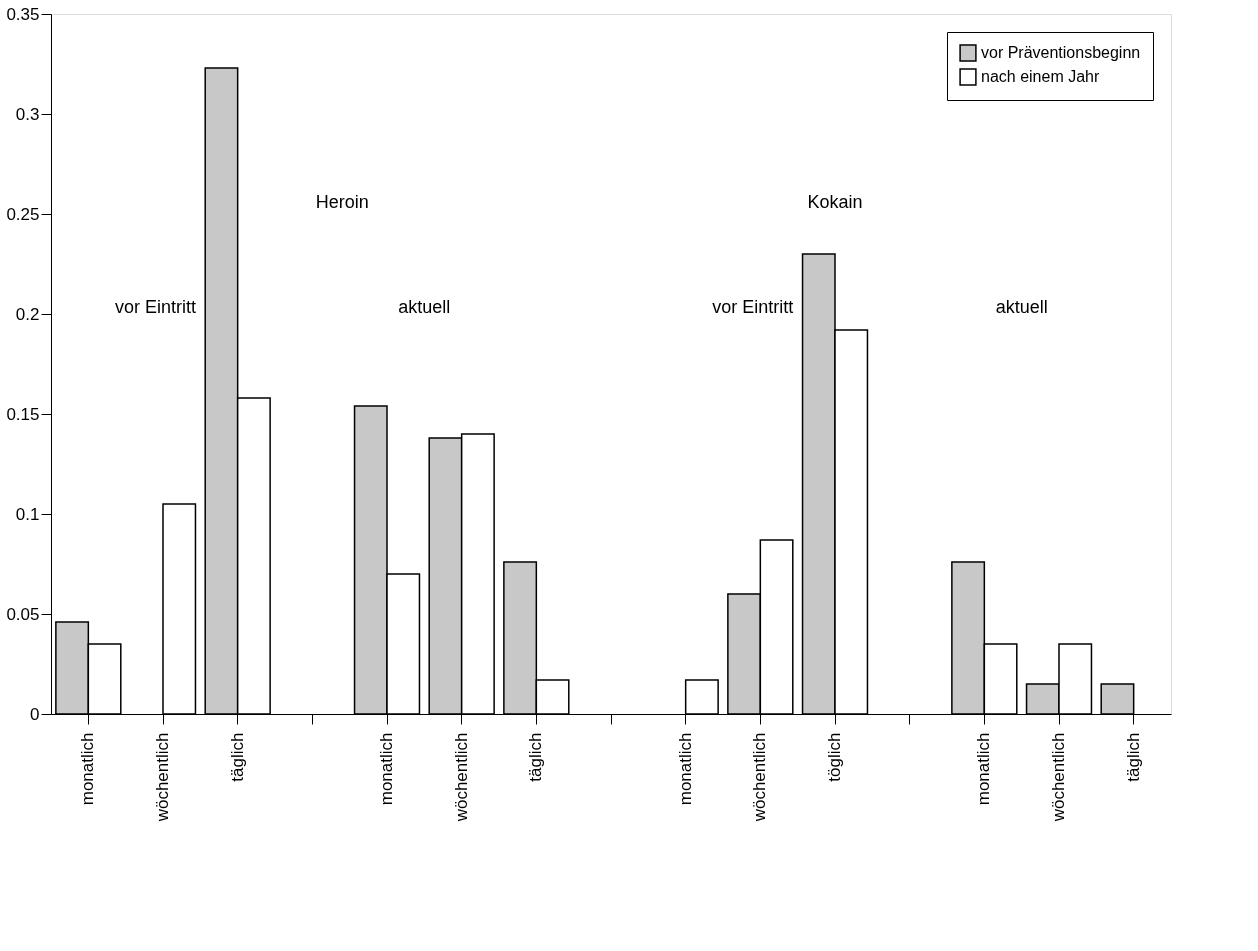 Image resolution: width=1258 pixels, height=951 pixels. What do you see at coordinates (27, 314) in the screenshot?
I see `y-tick-label: 0.2` at bounding box center [27, 314].